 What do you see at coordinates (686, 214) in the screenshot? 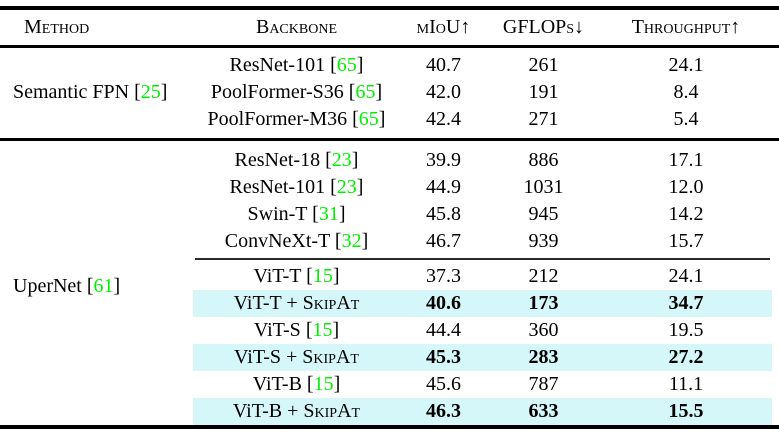
I see `cell-throughput: 14.2` at bounding box center [686, 214].